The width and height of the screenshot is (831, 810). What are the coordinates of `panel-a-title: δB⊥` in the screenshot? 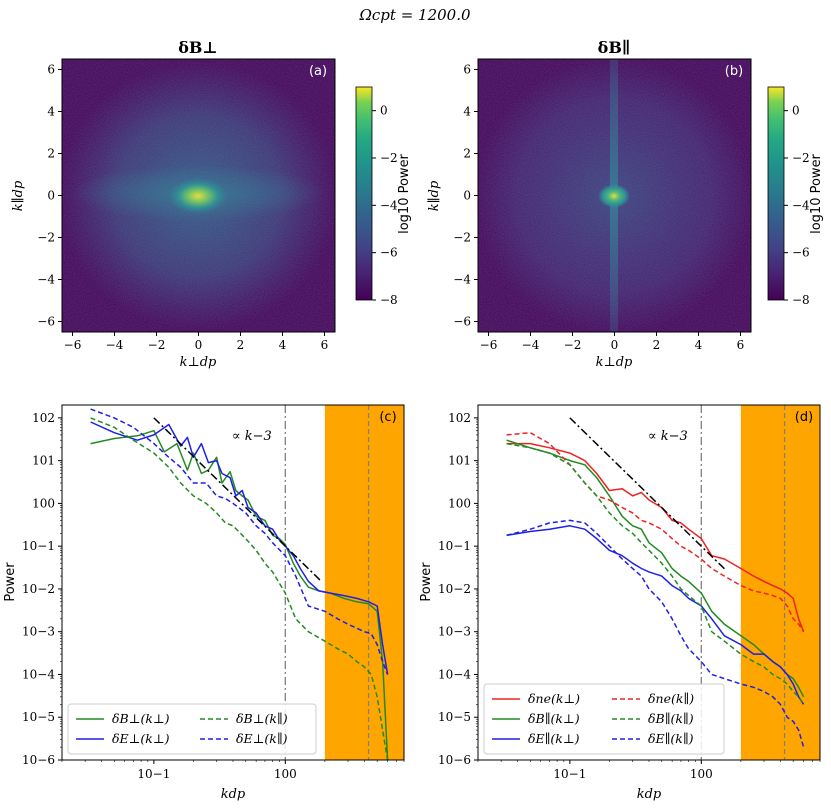 It's located at (198, 47).